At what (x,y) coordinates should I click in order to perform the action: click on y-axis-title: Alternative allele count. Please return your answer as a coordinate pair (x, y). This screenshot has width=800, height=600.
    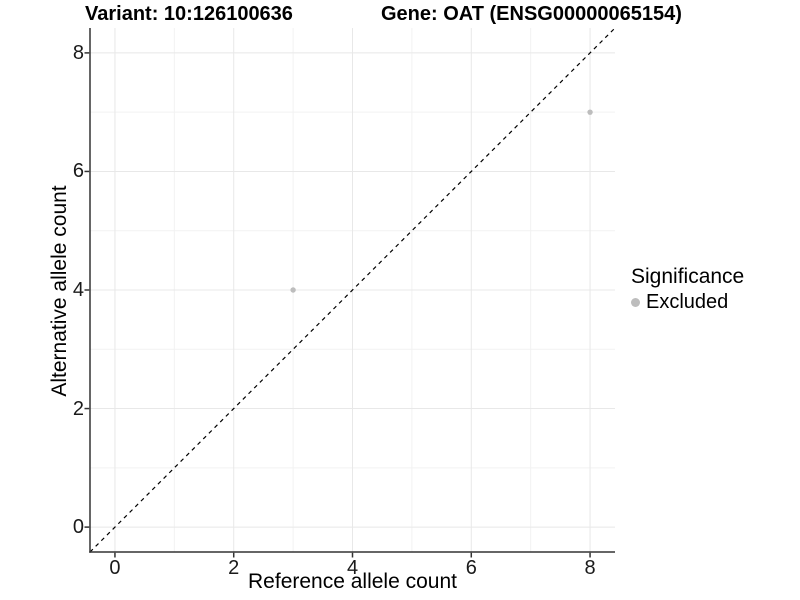
    Looking at the image, I should click on (59, 291).